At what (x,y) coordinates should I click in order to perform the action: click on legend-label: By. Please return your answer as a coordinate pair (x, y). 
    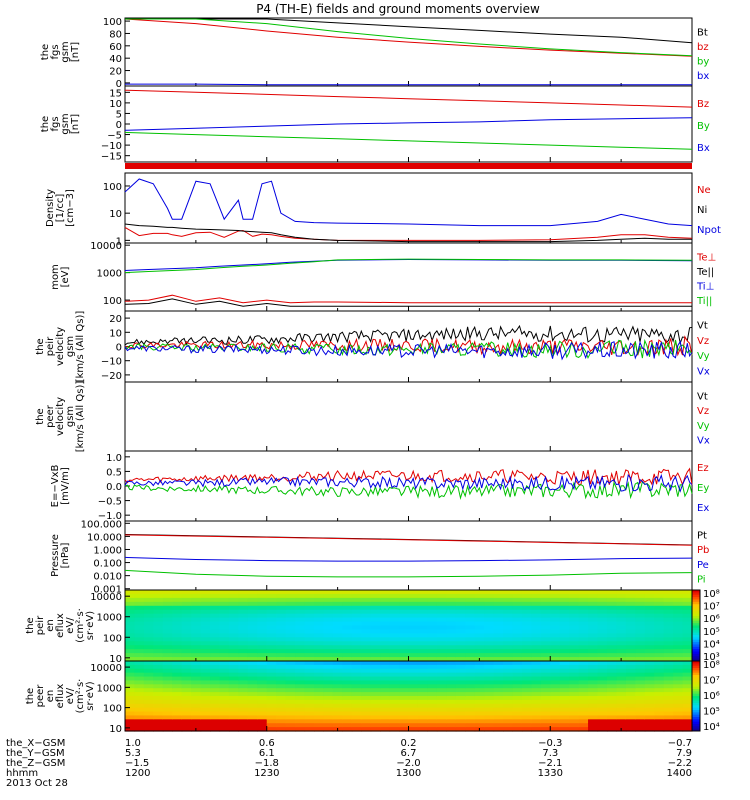
    Looking at the image, I should click on (703, 126).